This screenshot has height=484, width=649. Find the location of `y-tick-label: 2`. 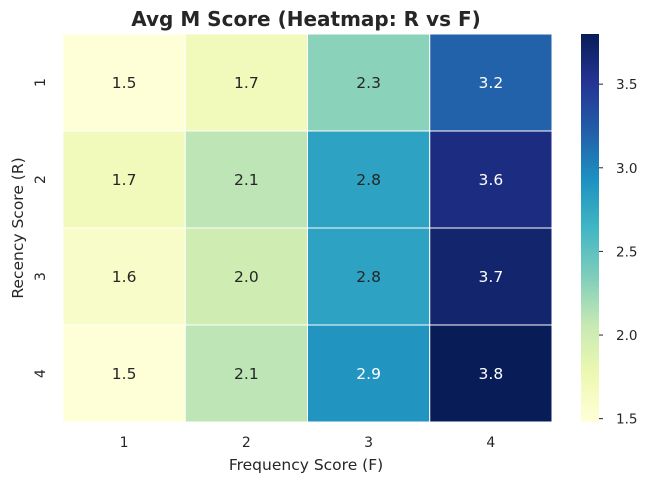

y-tick-label: 2 is located at coordinates (41, 179).